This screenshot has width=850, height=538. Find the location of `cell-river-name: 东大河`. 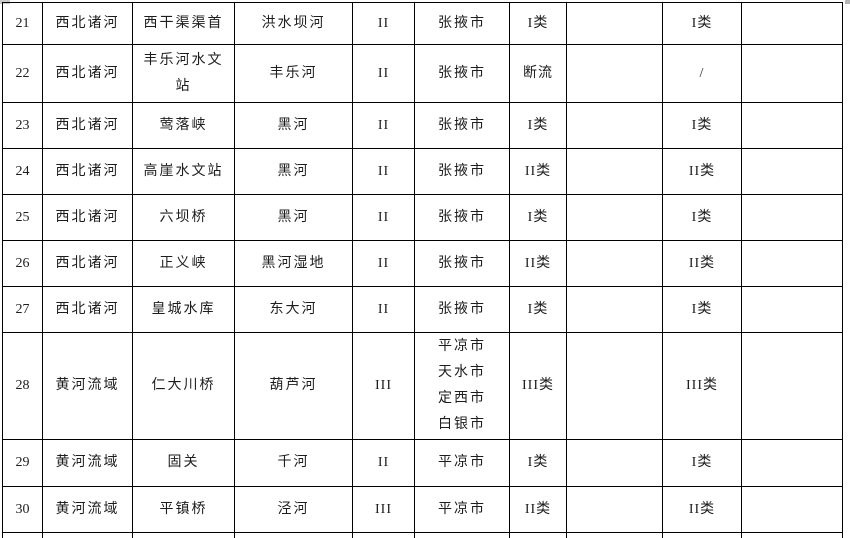

cell-river-name: 东大河 is located at coordinates (293, 309).